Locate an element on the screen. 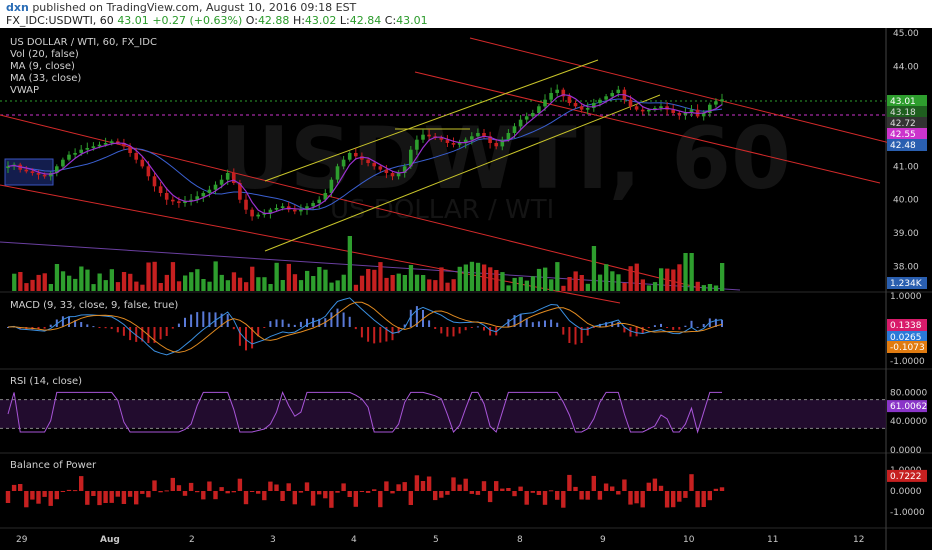  watermark-symbol: USDWTI, 60 is located at coordinates (505, 159).